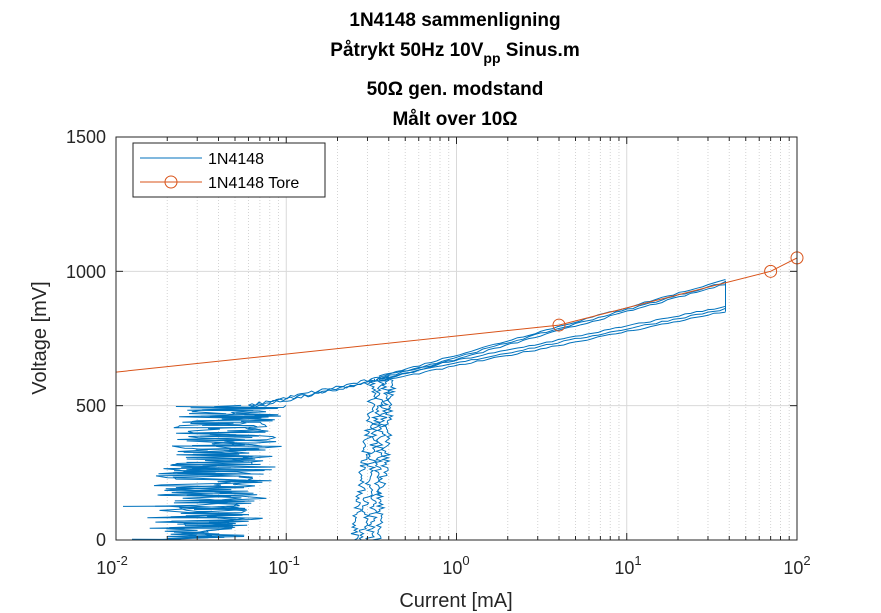 The height and width of the screenshot is (613, 881). I want to click on x-tick-label: 10⁰, so click(455, 565).